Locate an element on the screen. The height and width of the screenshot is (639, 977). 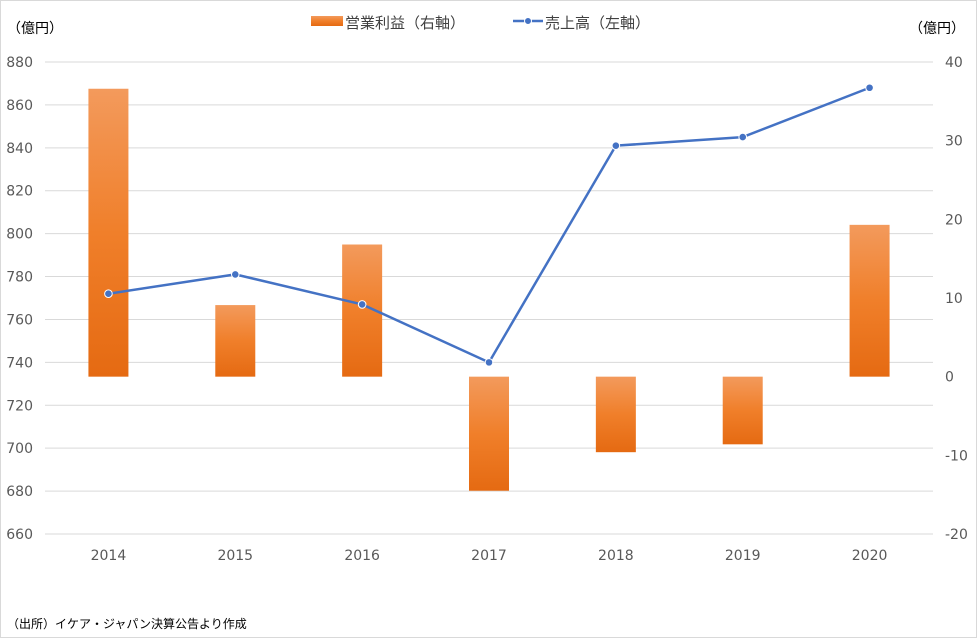
legend: 営業利益（右軸） 売上高（左軸） is located at coordinates (480, 23).